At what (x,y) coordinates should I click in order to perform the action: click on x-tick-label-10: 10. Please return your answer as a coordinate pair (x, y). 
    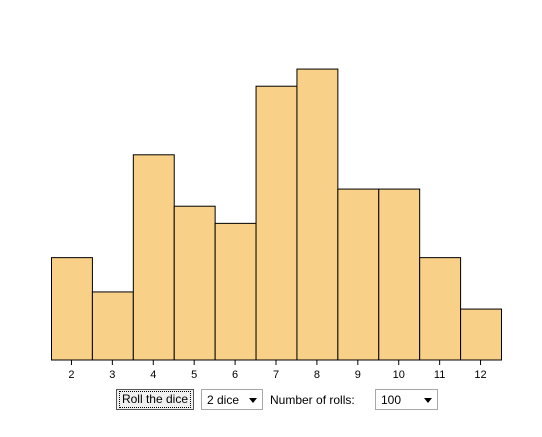
    Looking at the image, I should click on (399, 375).